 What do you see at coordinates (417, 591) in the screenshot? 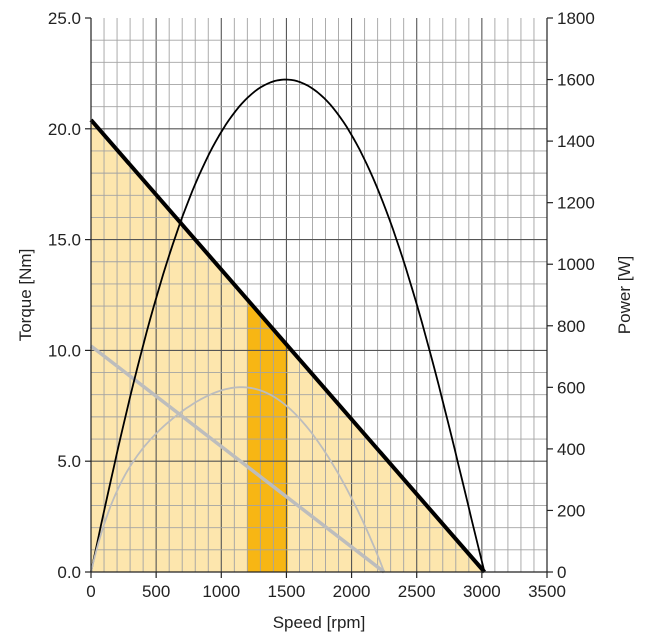
I see `x-tick-label: 2500` at bounding box center [417, 591].